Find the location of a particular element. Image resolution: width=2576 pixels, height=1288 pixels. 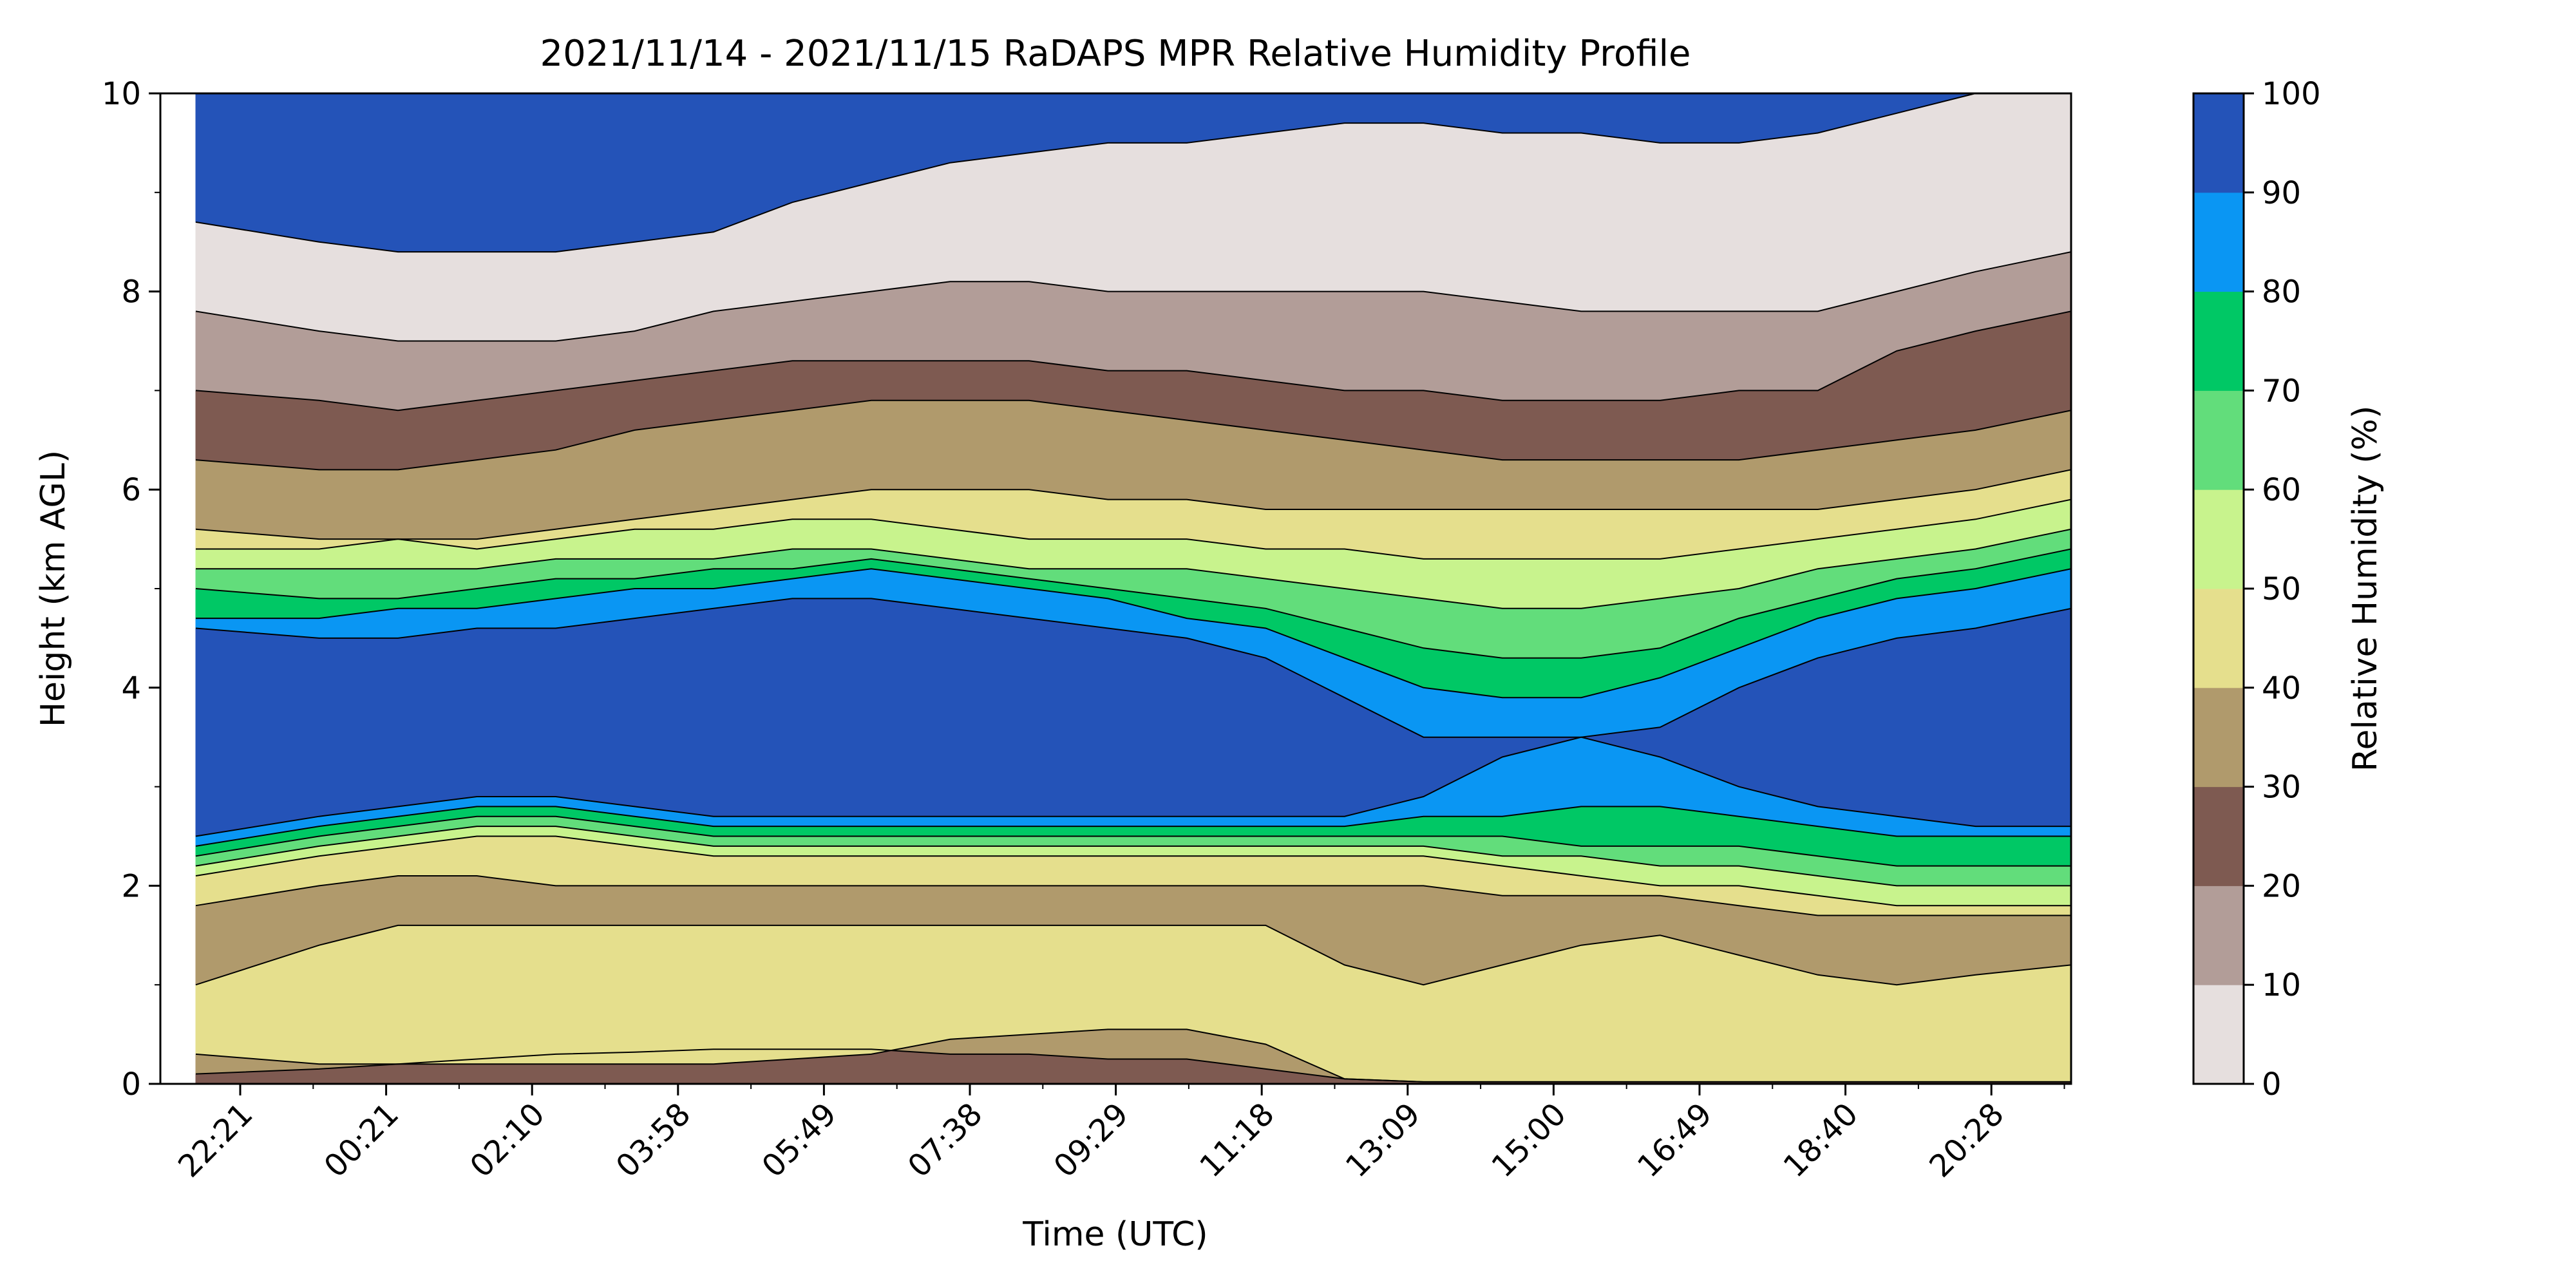

y-axis: 0 2 4 6 8 10 is located at coordinates (131, 589).